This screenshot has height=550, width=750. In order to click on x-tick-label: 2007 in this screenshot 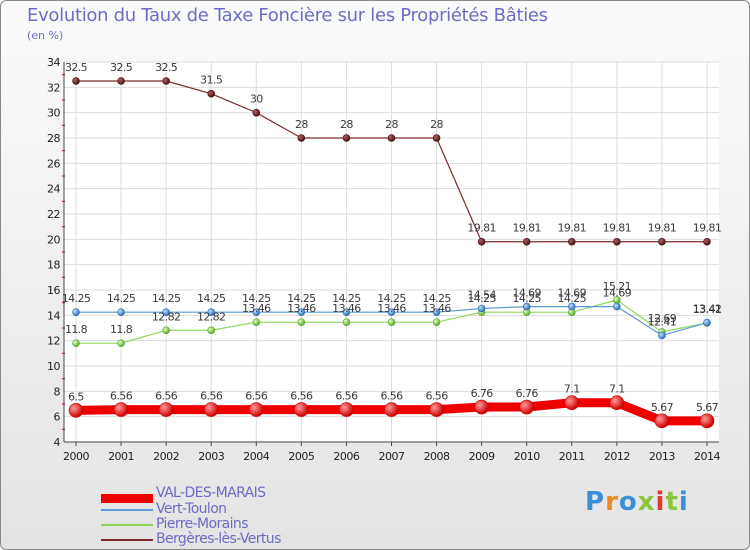, I will do `click(392, 456)`.